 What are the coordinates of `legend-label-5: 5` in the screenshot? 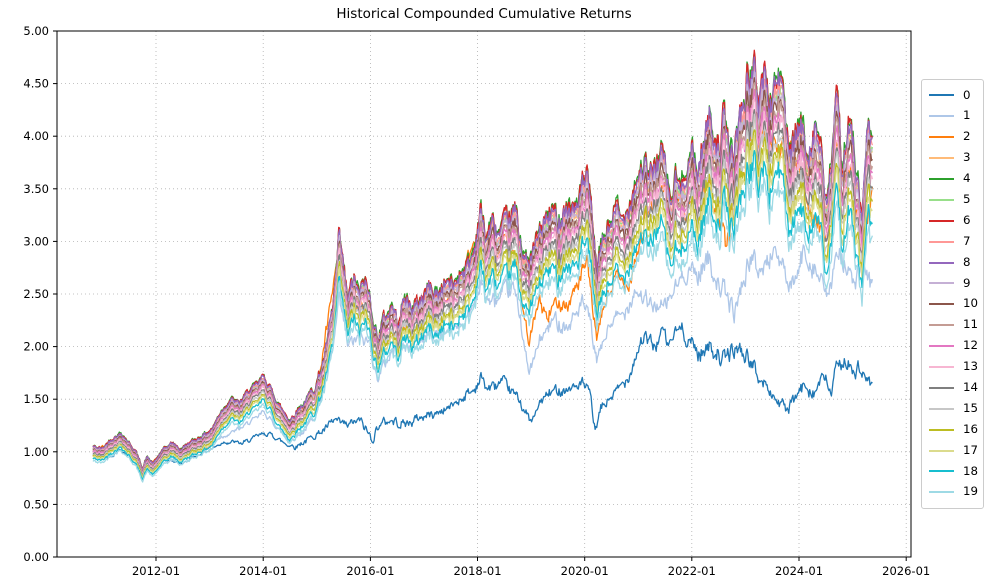 It's located at (967, 199).